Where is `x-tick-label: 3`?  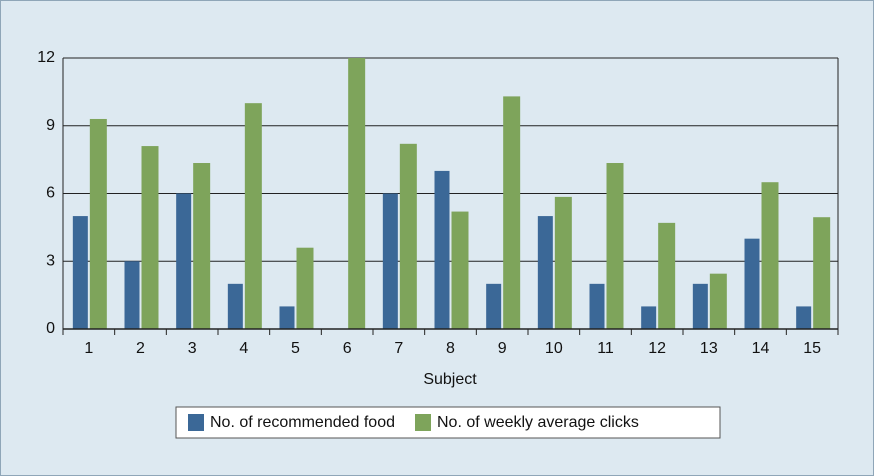 x-tick-label: 3 is located at coordinates (192, 348).